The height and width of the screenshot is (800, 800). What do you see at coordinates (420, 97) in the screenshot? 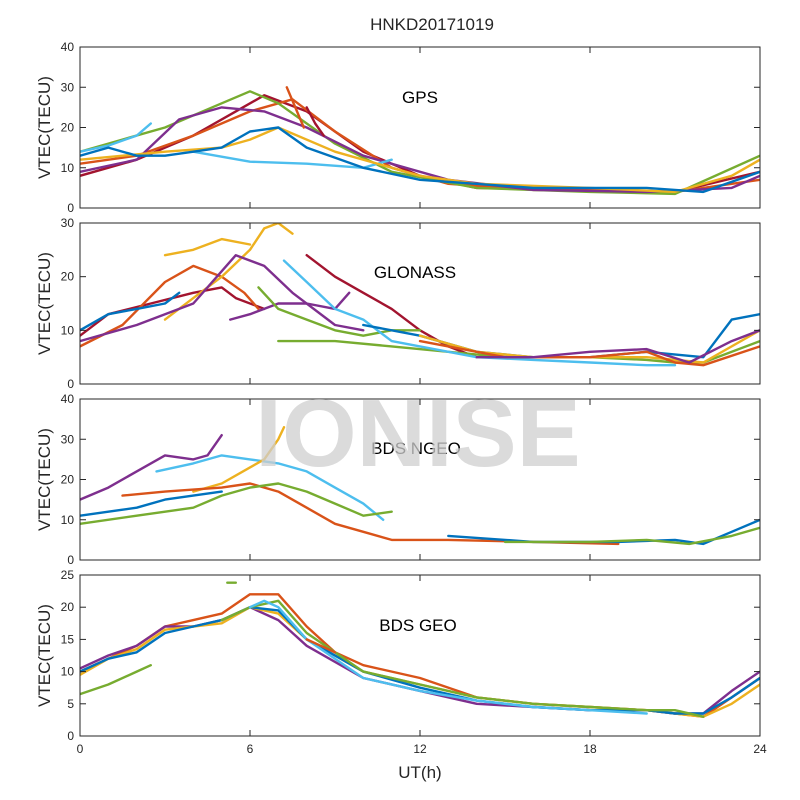
I see `panel-label: GPS` at bounding box center [420, 97].